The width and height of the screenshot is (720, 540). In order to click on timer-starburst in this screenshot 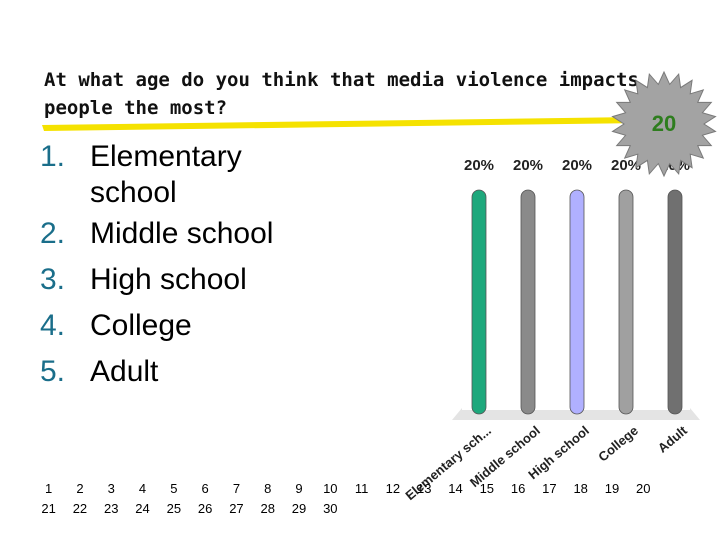, I will do `click(664, 124)`.